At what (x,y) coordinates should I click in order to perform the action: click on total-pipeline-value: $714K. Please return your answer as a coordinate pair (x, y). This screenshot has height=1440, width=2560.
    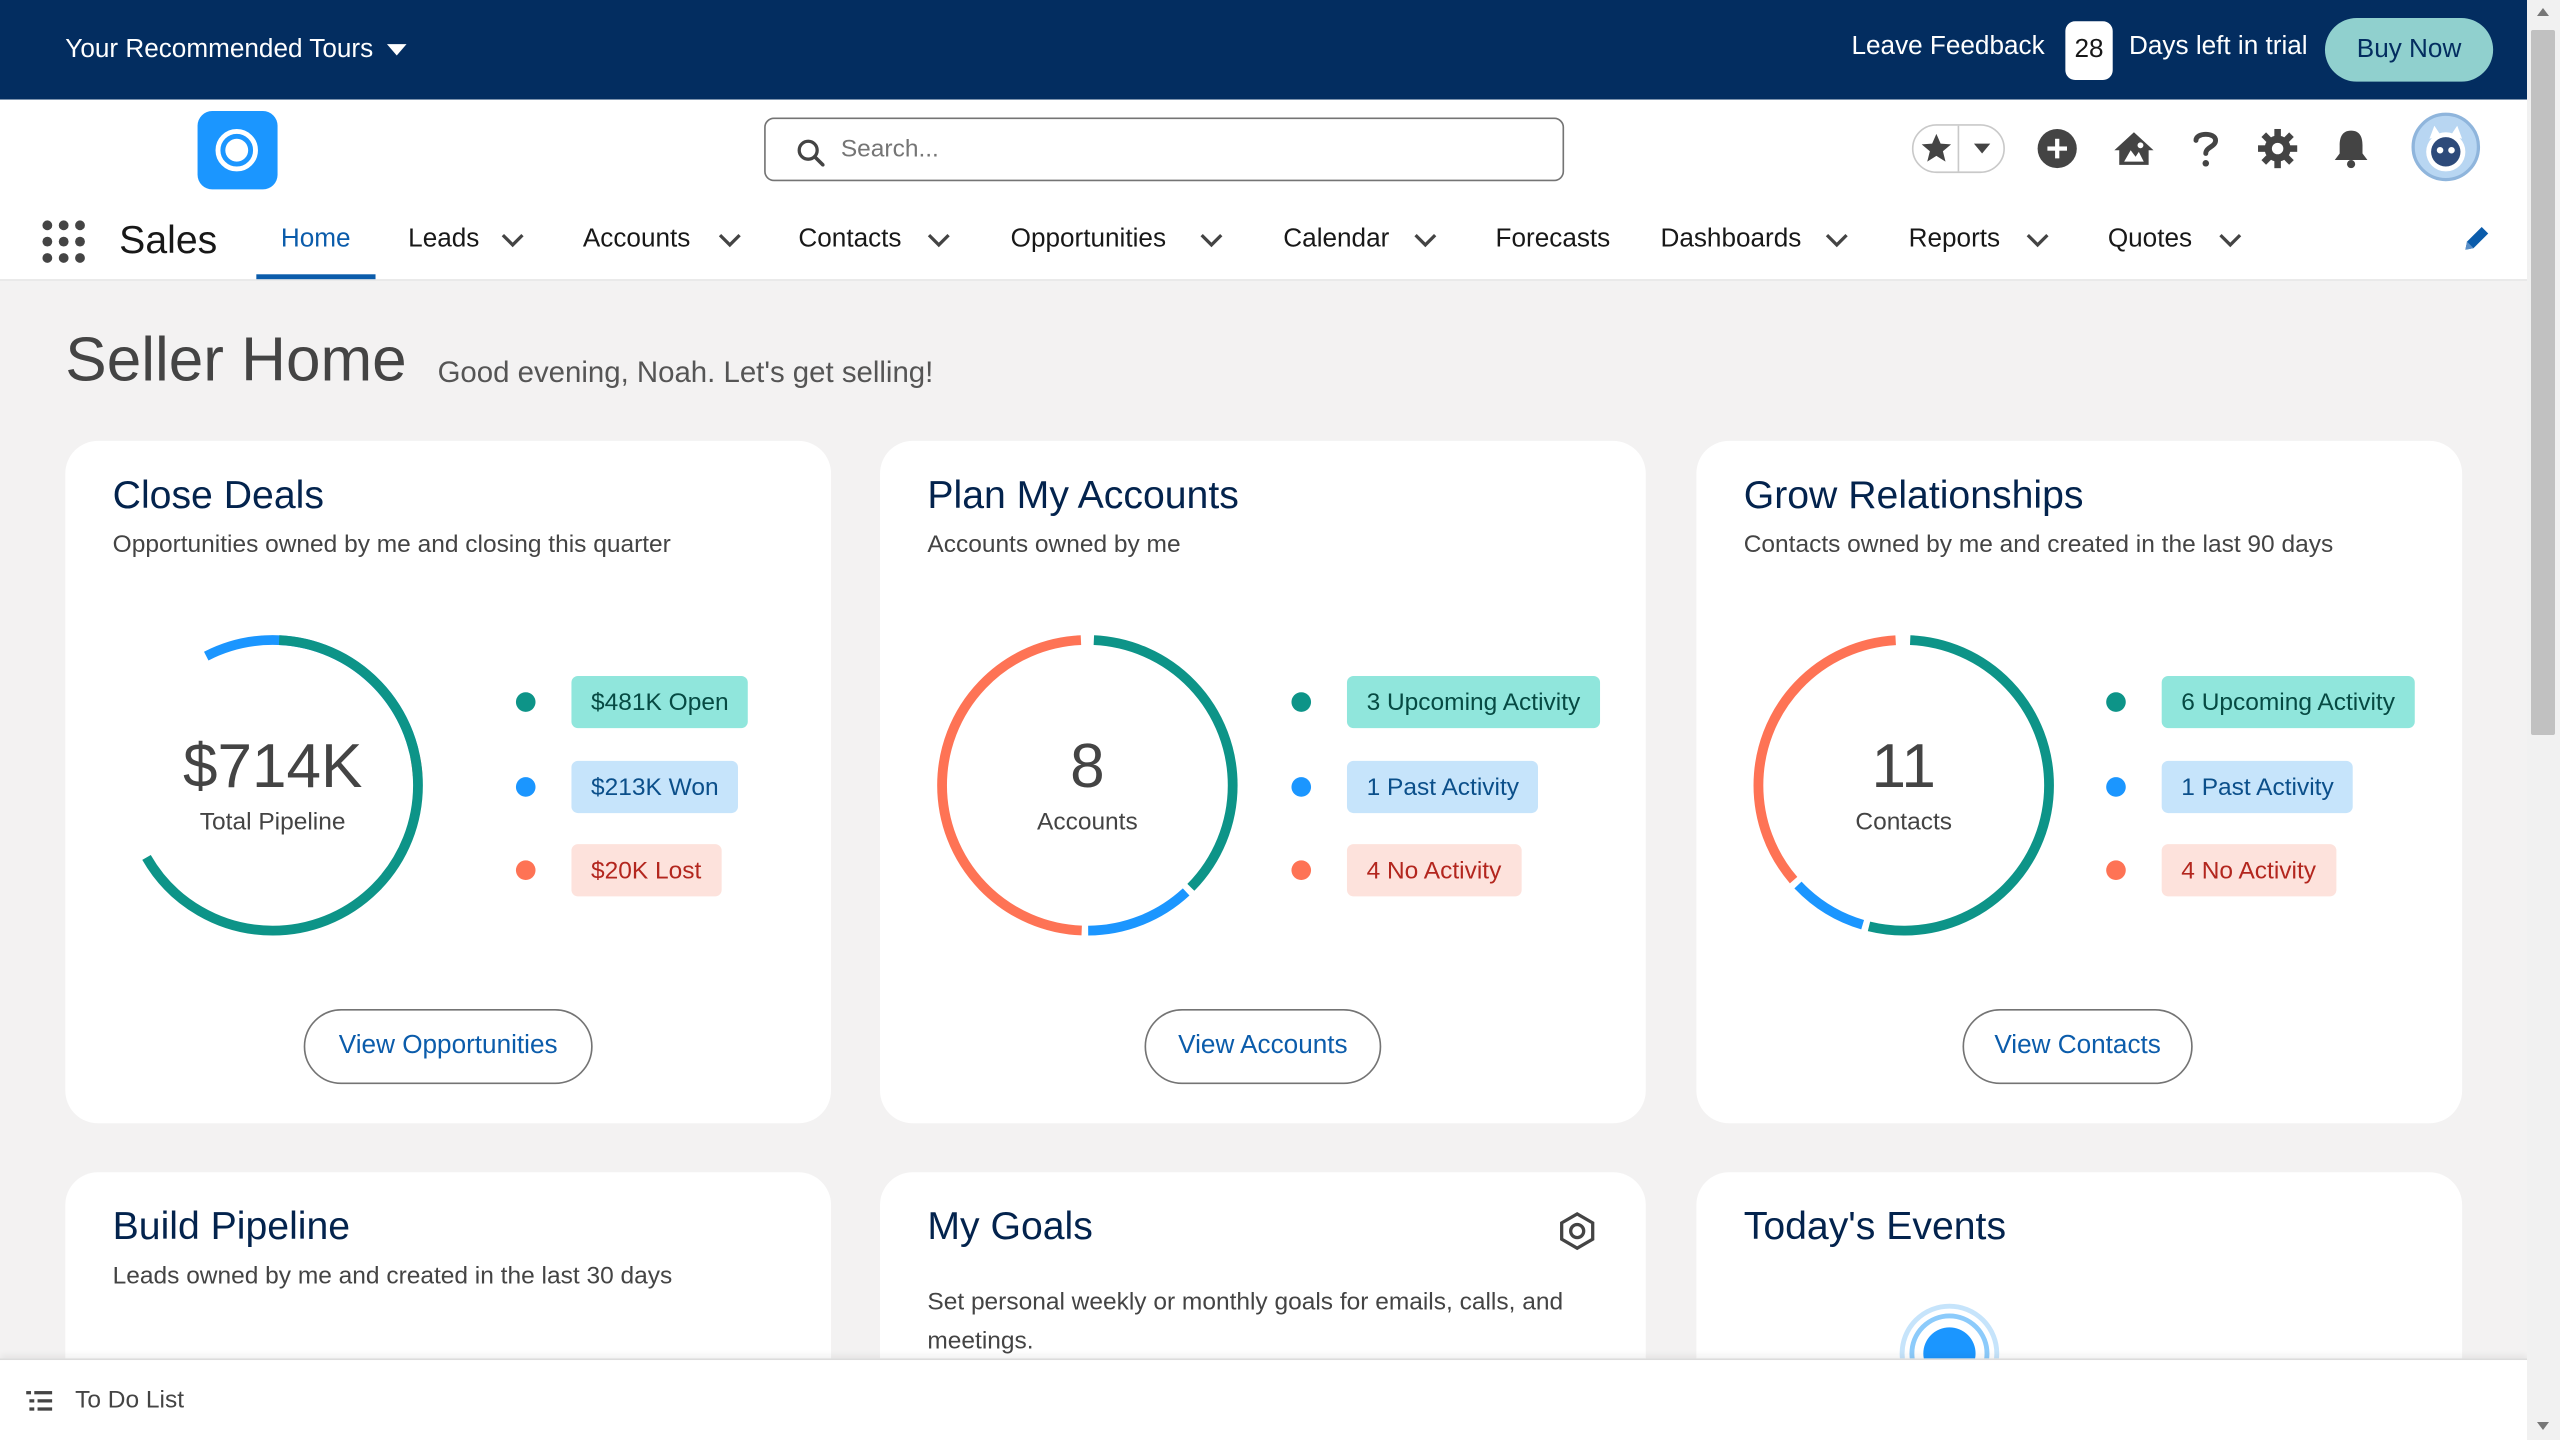
    Looking at the image, I should click on (272, 766).